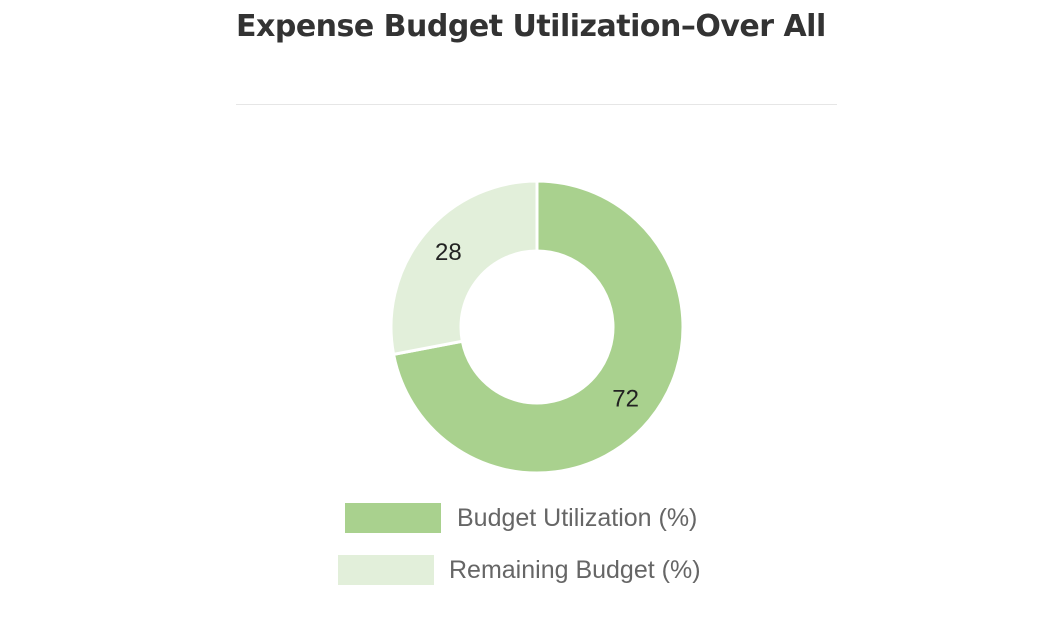  What do you see at coordinates (575, 569) in the screenshot?
I see `legend-label-remaining-budget: Remaining Budget (%)` at bounding box center [575, 569].